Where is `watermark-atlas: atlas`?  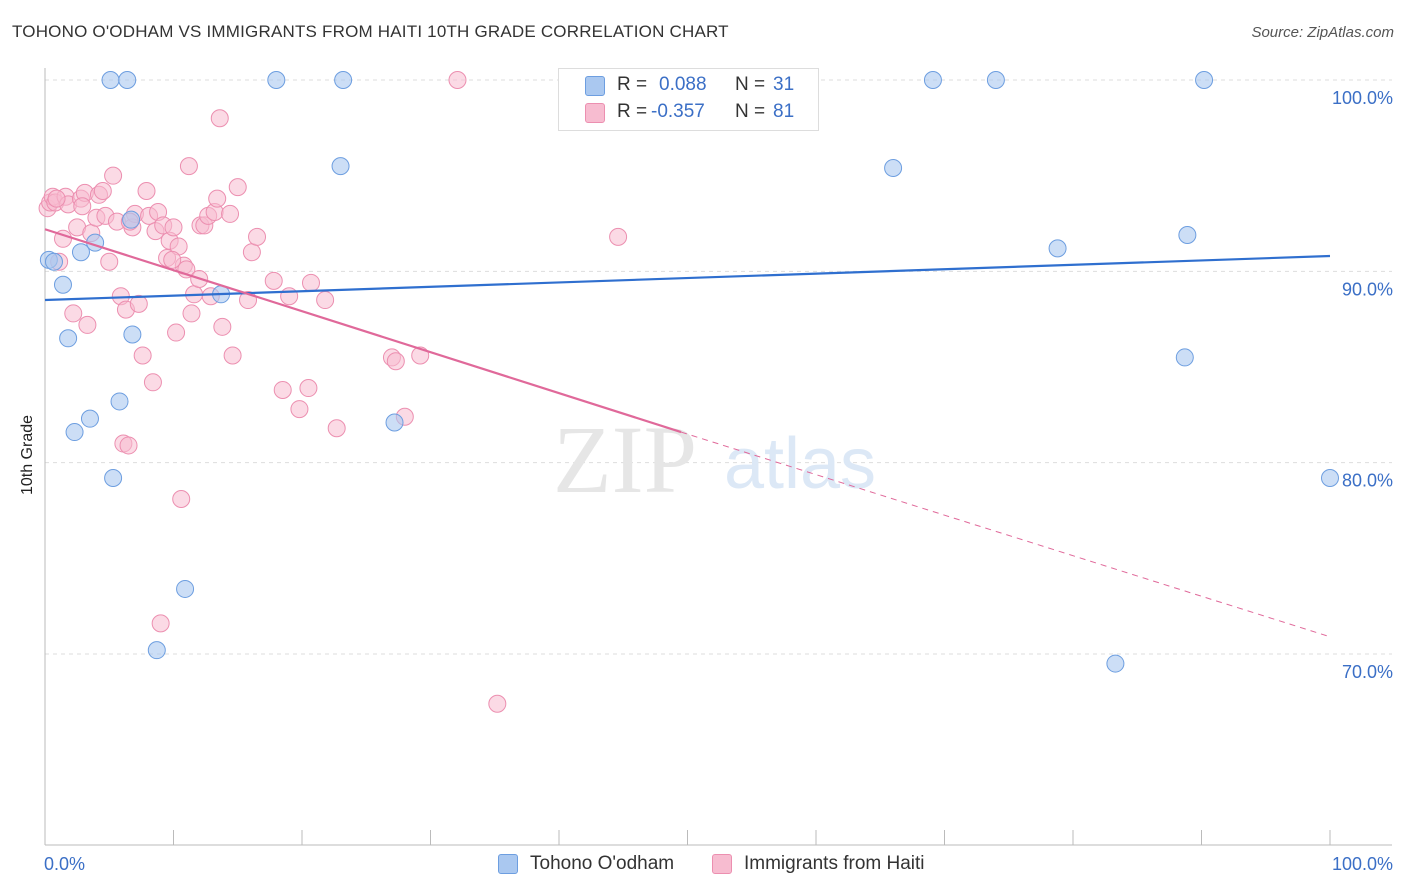
watermark-atlas: atlas is located at coordinates (800, 464).